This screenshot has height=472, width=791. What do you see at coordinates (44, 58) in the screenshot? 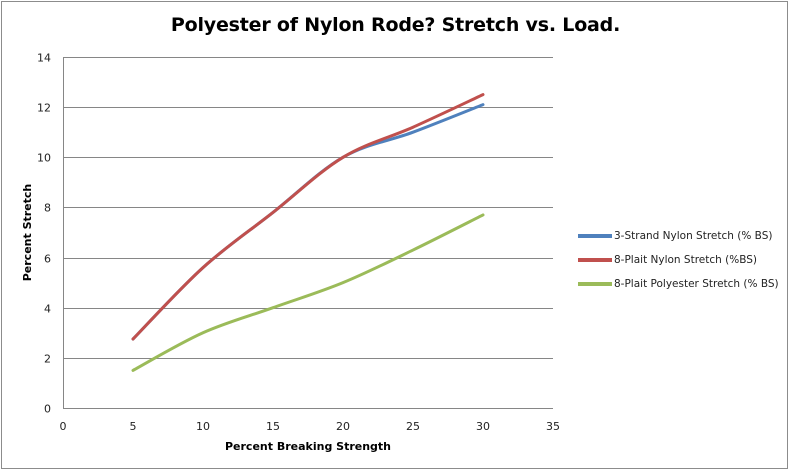
I see `y-tick-label: 14` at bounding box center [44, 58].